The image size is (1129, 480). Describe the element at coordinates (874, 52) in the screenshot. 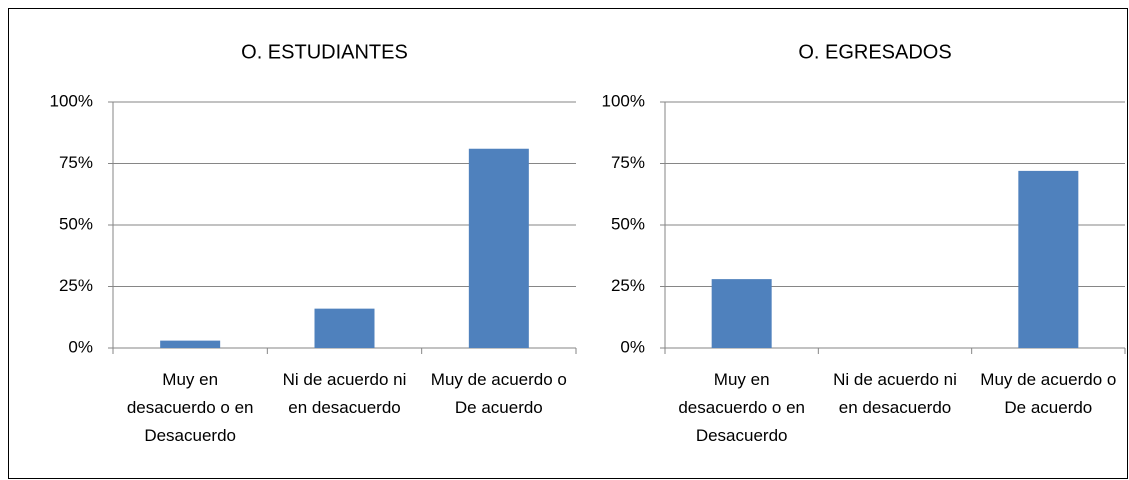

I see `chart-title: O. EGRESADOS` at that location.